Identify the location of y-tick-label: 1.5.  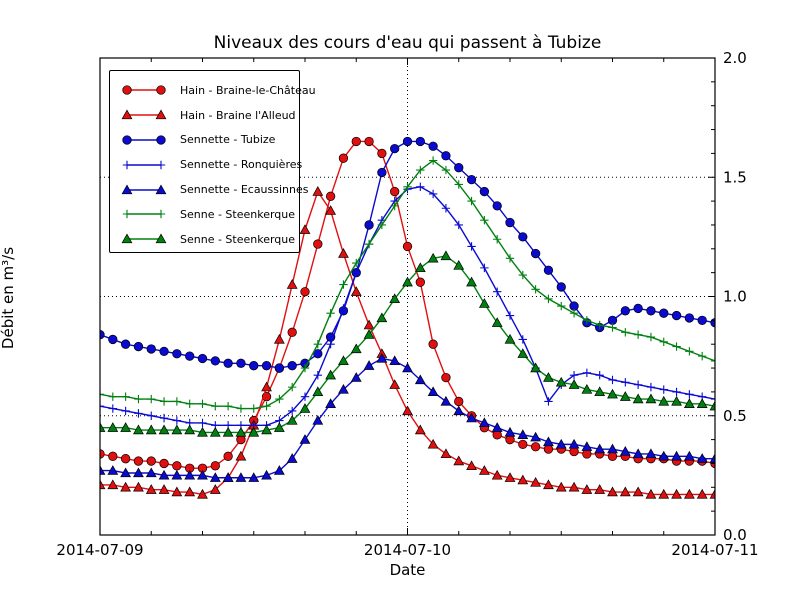
(735, 177).